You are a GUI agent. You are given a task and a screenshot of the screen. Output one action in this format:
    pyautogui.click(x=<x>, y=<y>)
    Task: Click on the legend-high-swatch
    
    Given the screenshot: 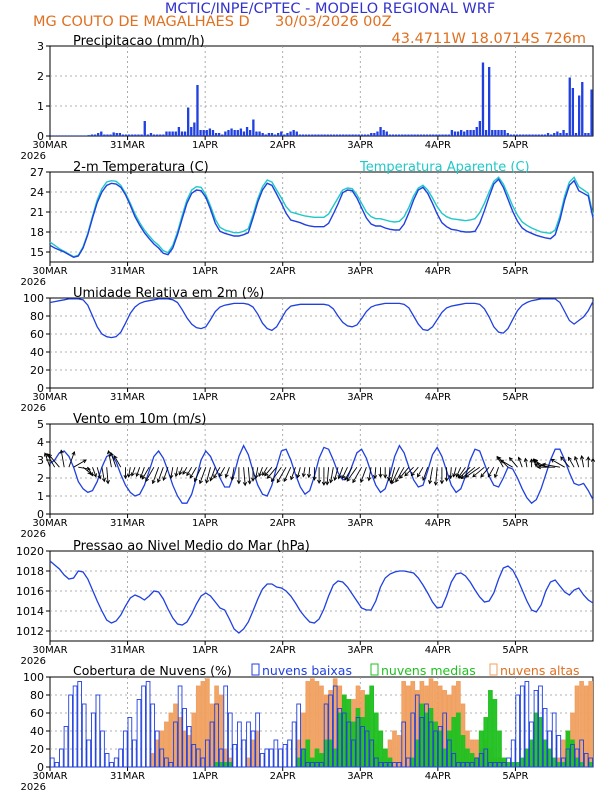 What is the action you would take?
    pyautogui.click(x=493, y=669)
    